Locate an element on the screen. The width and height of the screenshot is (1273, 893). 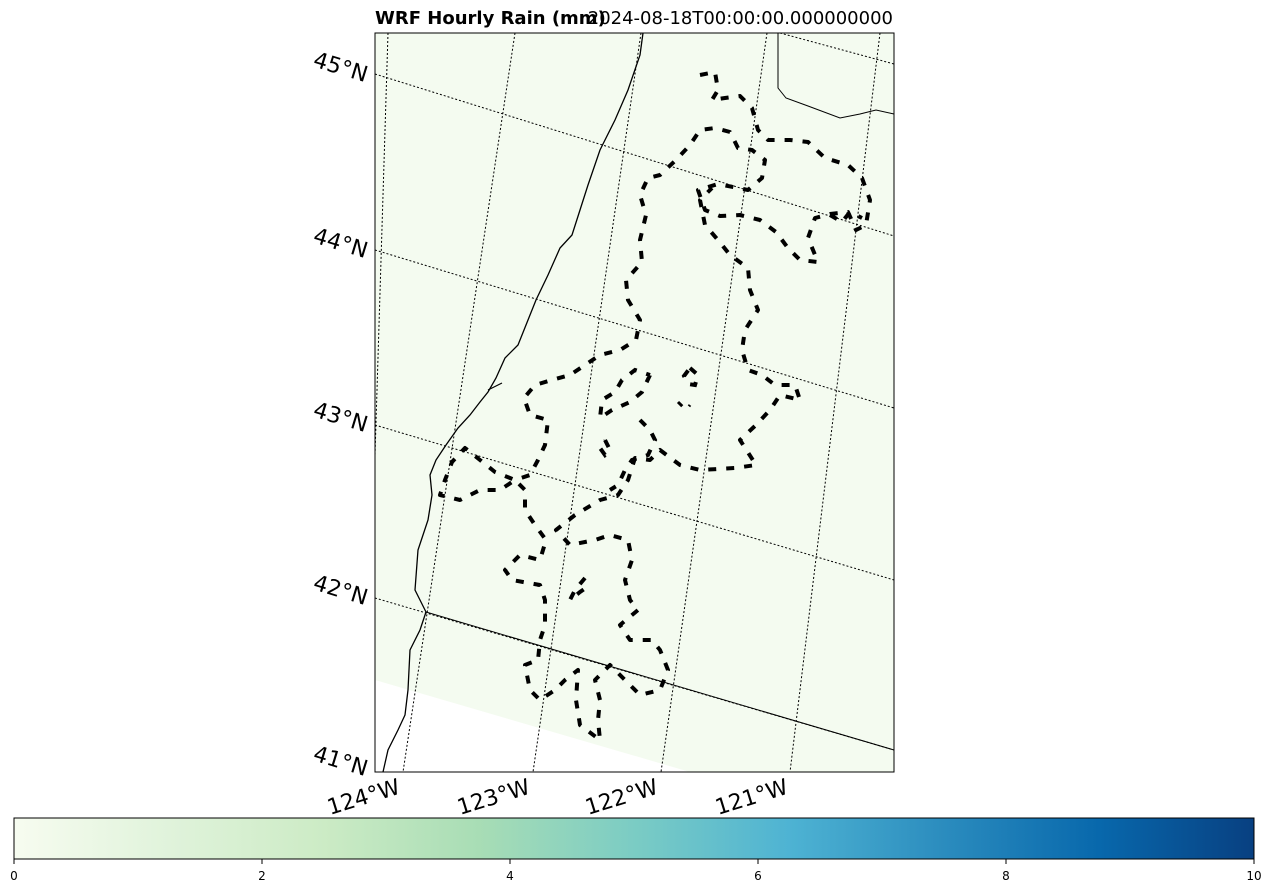
contour-inner-f is located at coordinates (580, 589).